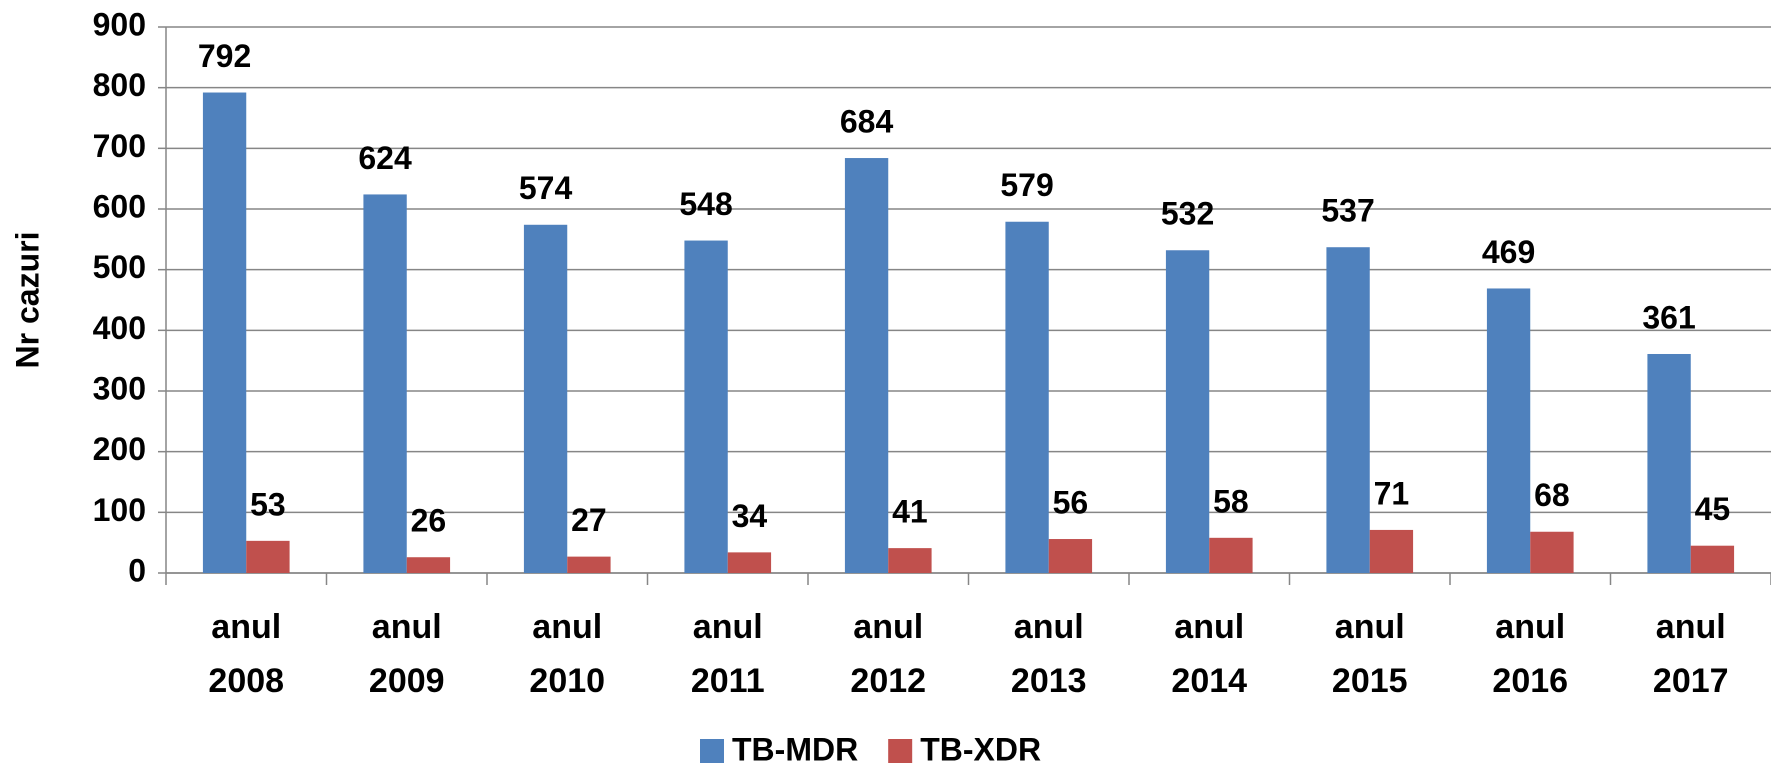  Describe the element at coordinates (1369, 654) in the screenshot. I see `x-tick-label: anul 2015` at that location.